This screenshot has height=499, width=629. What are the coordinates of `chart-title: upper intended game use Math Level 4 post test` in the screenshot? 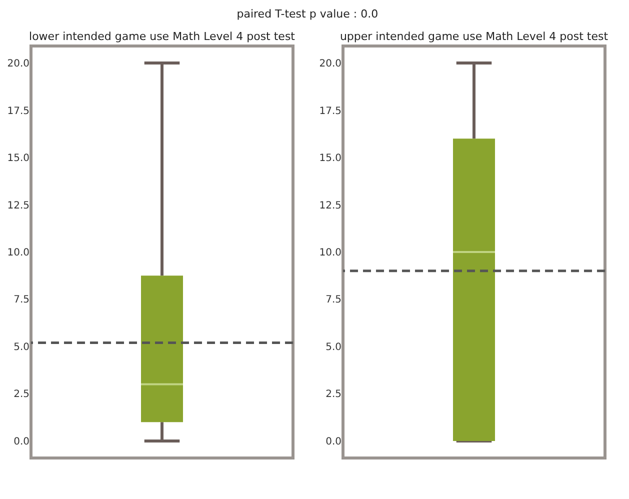 It's located at (474, 36).